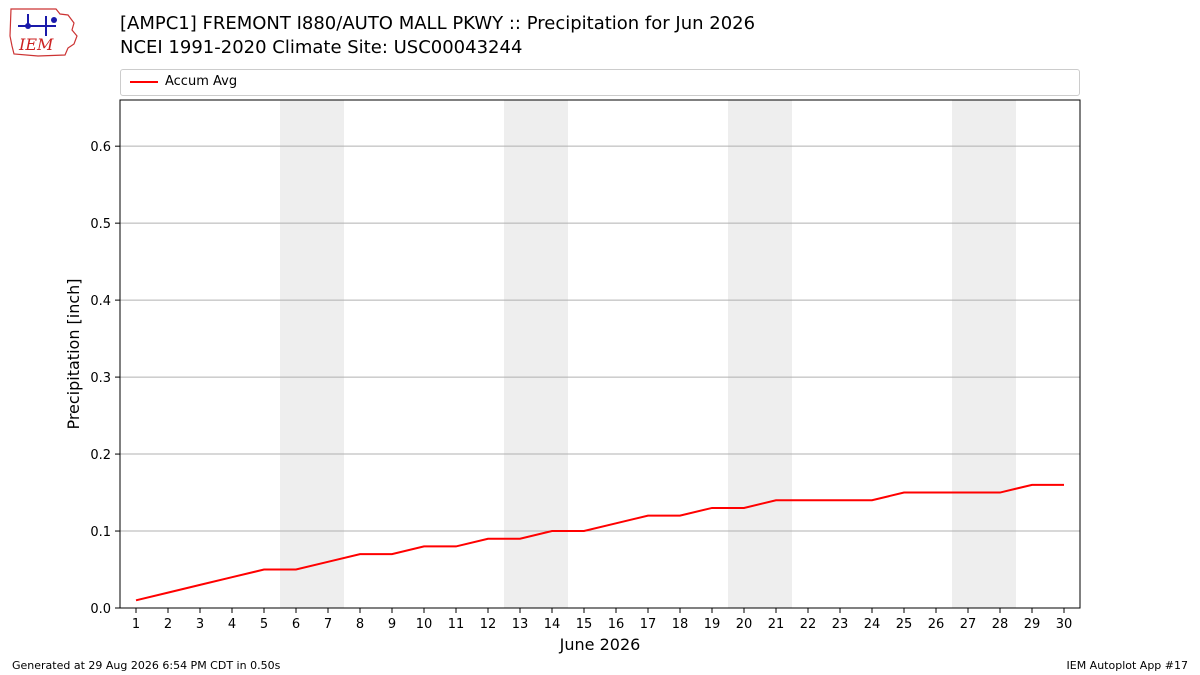  I want to click on x-tick-label: 29, so click(1032, 624).